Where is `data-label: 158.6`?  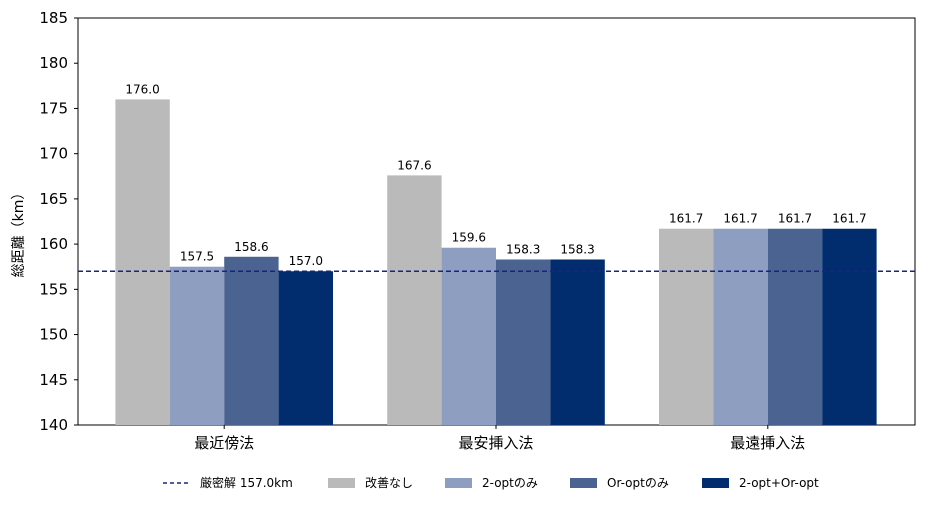
data-label: 158.6 is located at coordinates (251, 247).